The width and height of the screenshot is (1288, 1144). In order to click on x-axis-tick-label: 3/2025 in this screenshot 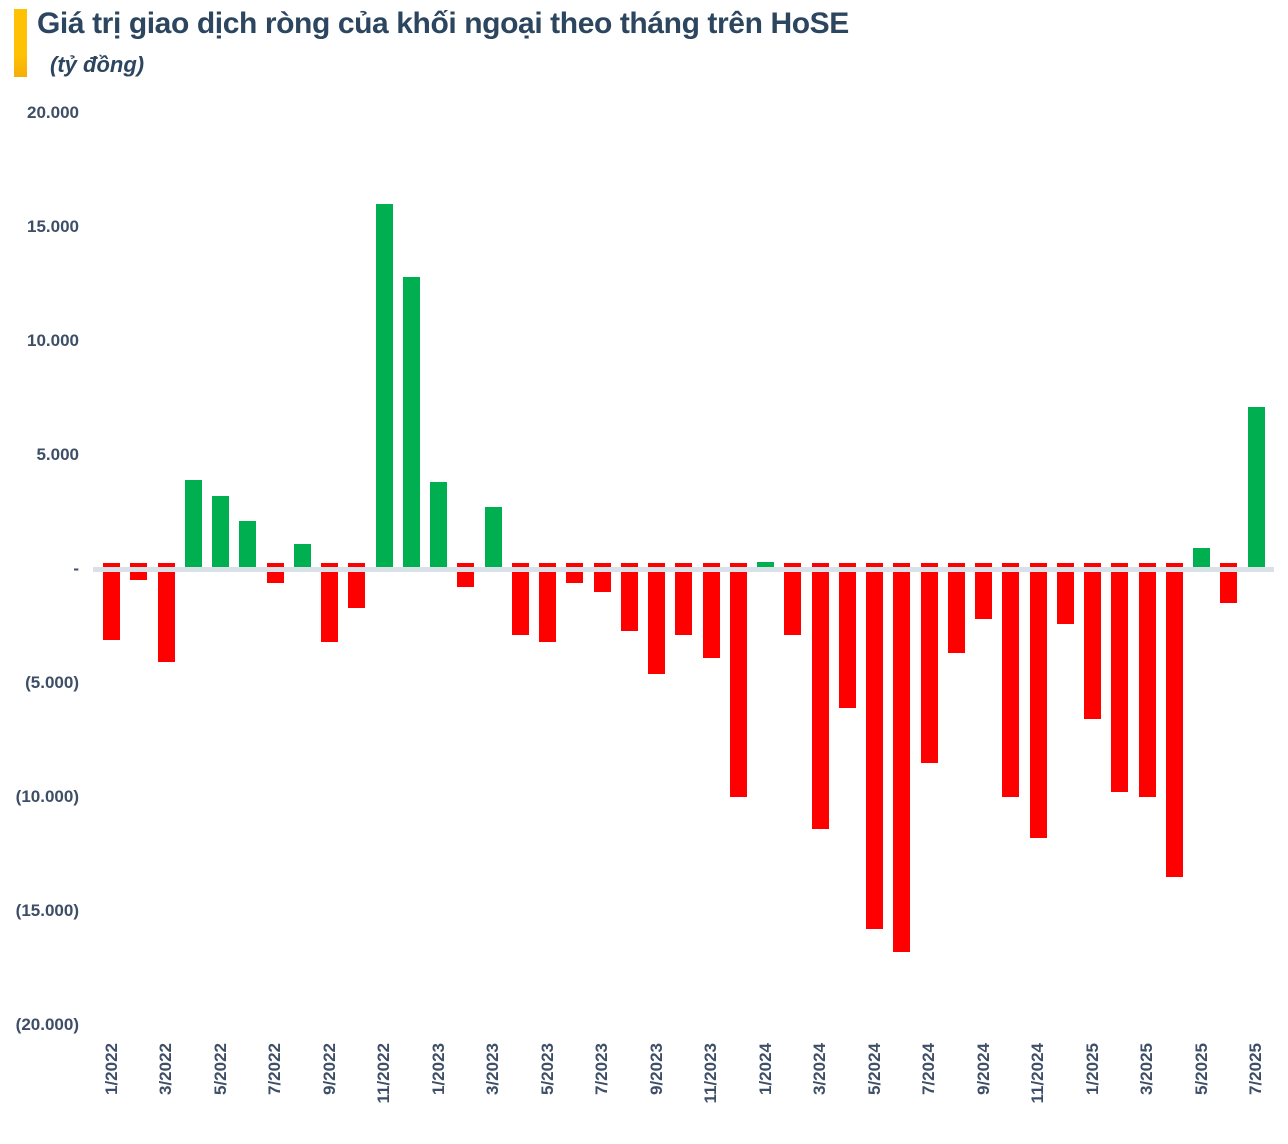, I will do `click(1146, 1069)`.